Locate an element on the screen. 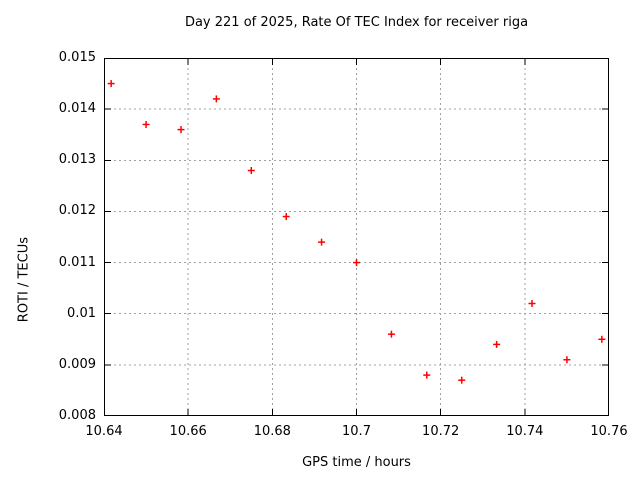  x-tick-label: 10.76 is located at coordinates (609, 431).